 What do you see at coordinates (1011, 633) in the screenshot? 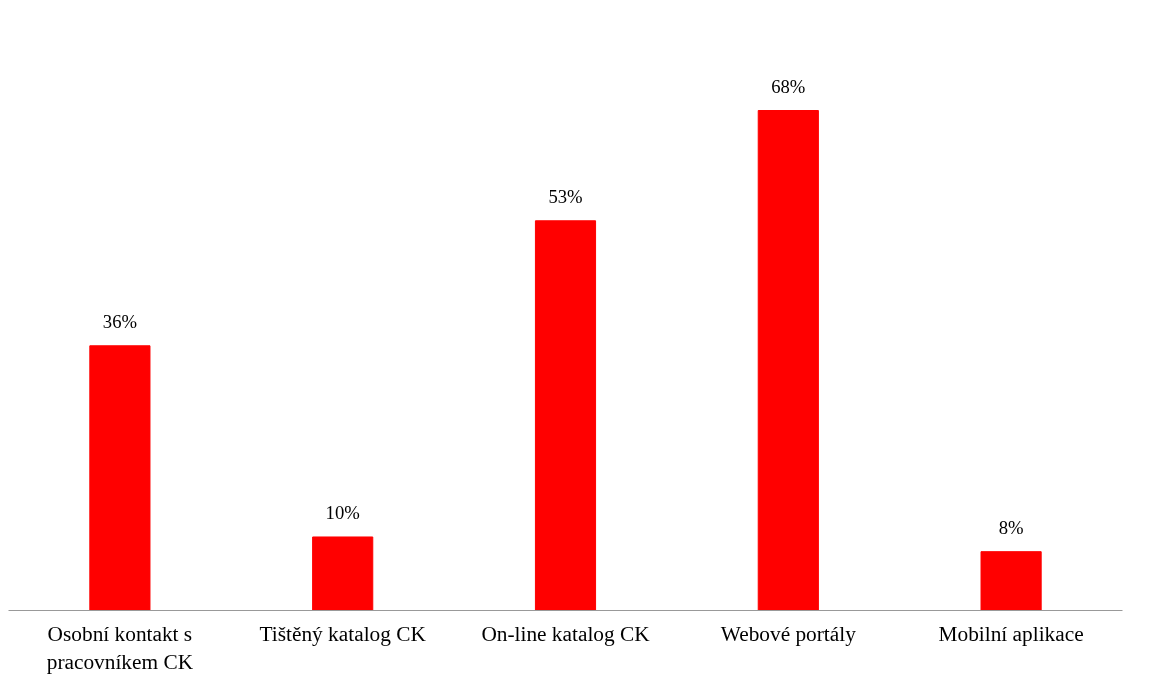
I see `x-tick-label: Mobilní aplikace` at bounding box center [1011, 633].